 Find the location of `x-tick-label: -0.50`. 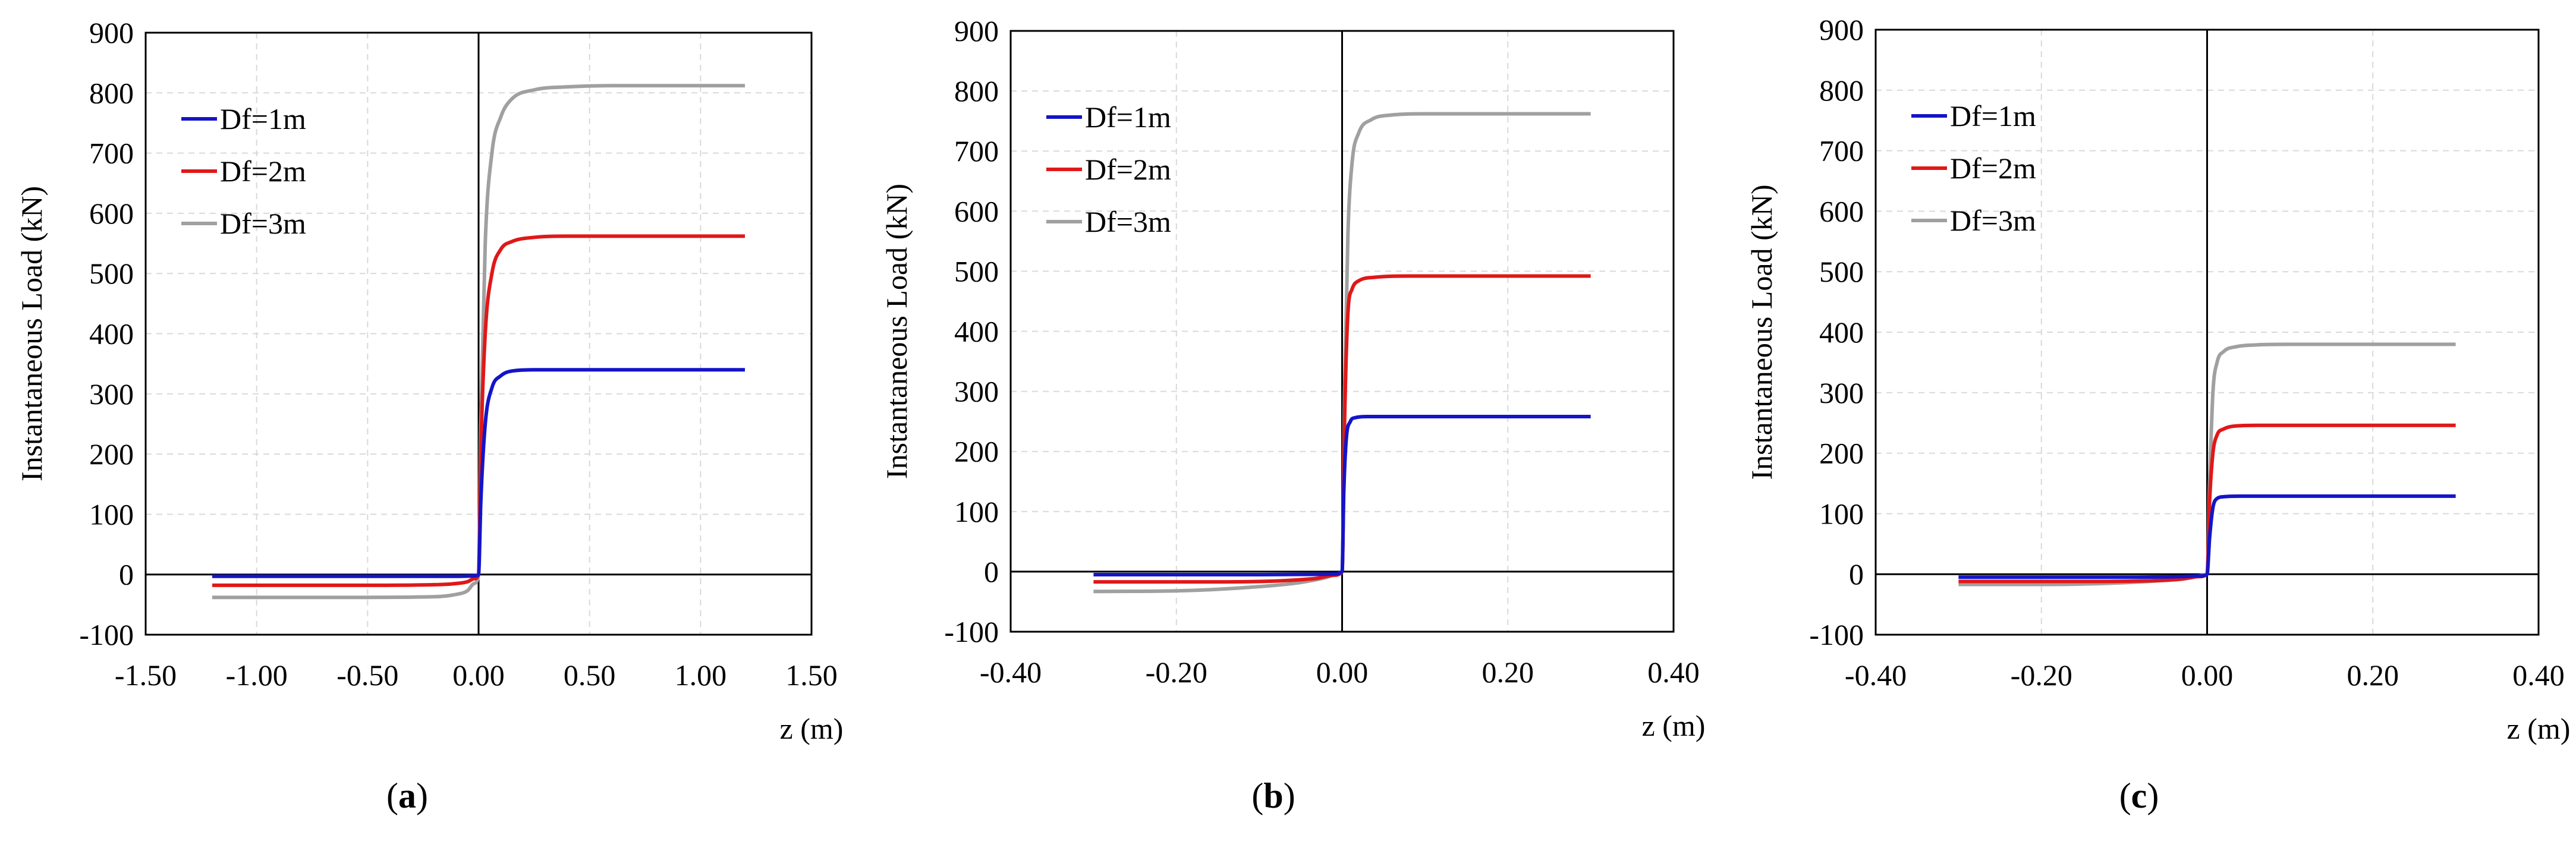

x-tick-label: -0.50 is located at coordinates (367, 675).